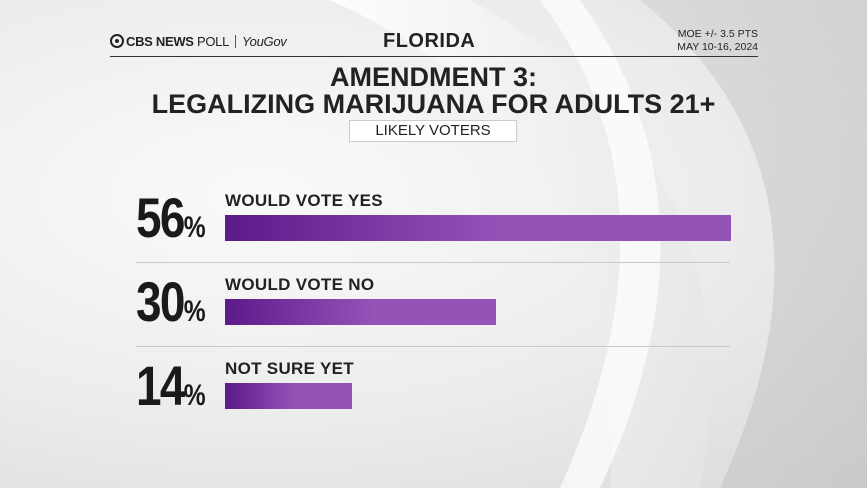  What do you see at coordinates (429, 41) in the screenshot?
I see `state-label: FLORIDA` at bounding box center [429, 41].